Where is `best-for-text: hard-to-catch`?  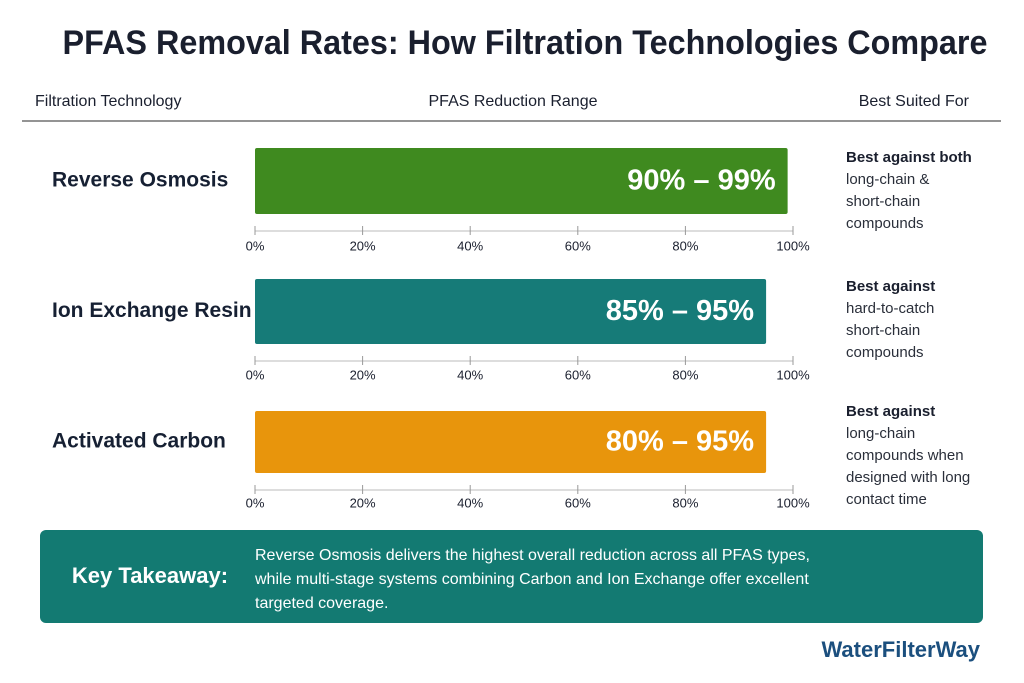
best-for-text: hard-to-catch is located at coordinates (890, 308).